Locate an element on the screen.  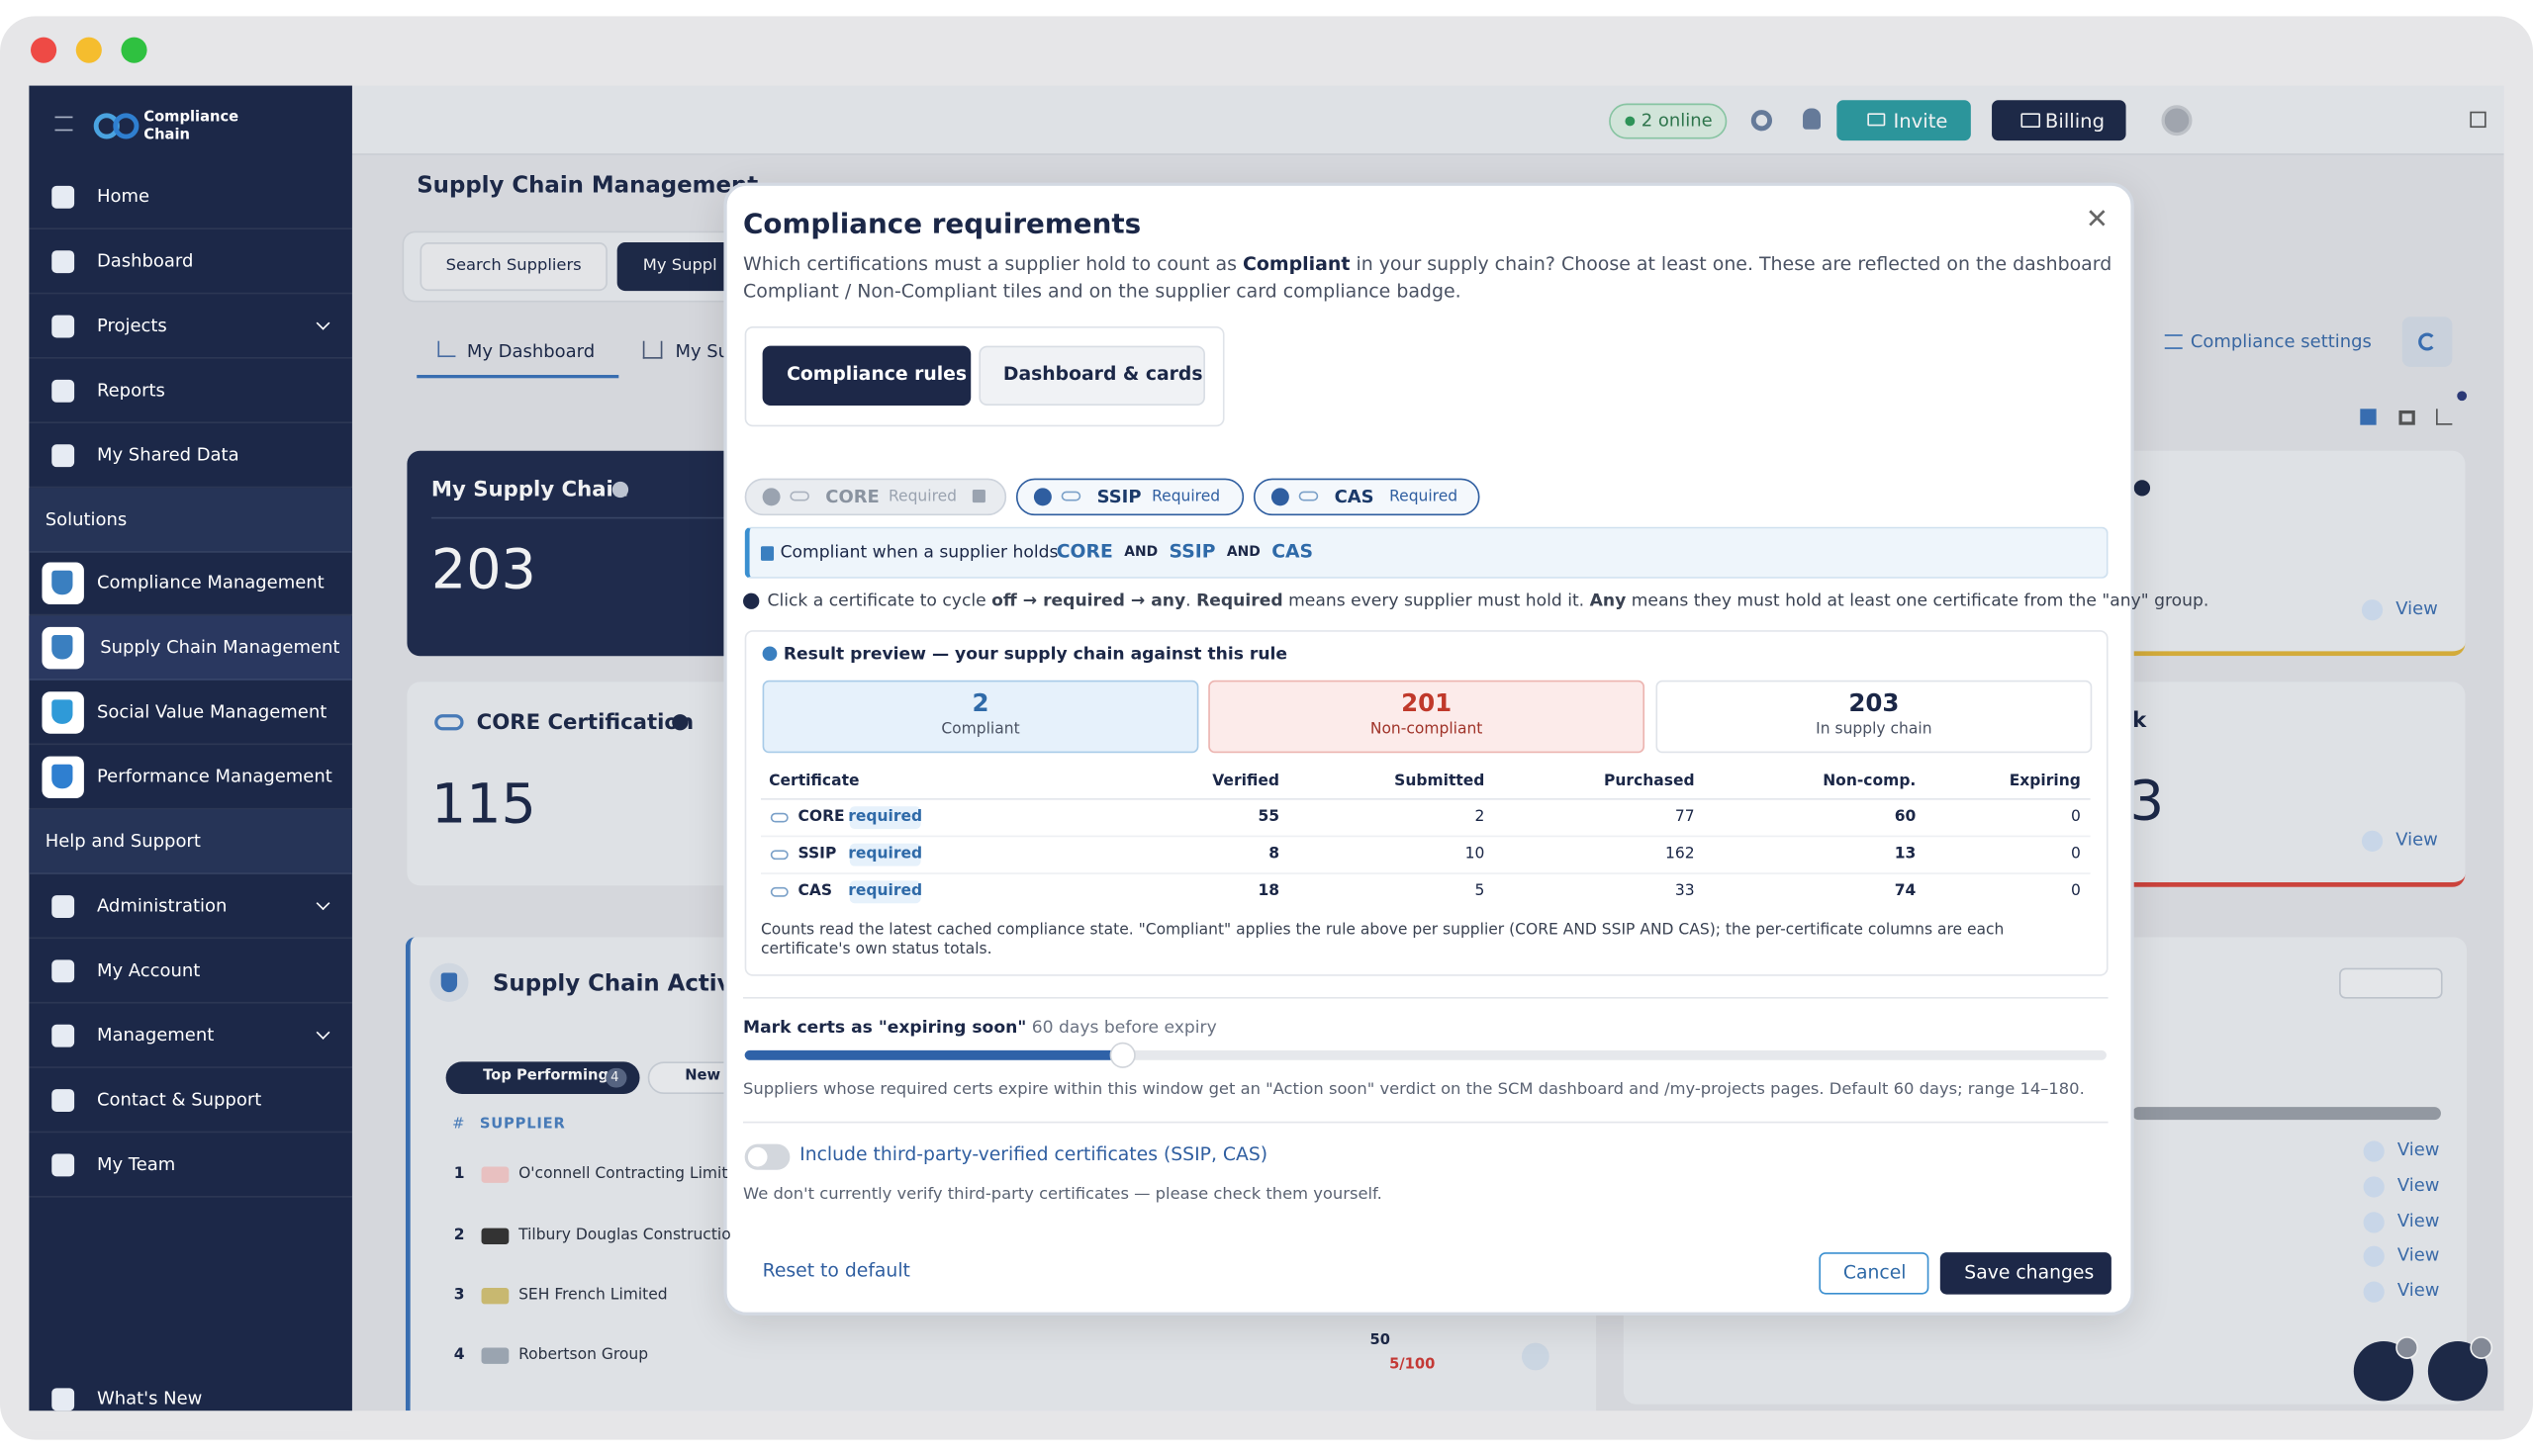
progress-track is located at coordinates (2286, 1114).